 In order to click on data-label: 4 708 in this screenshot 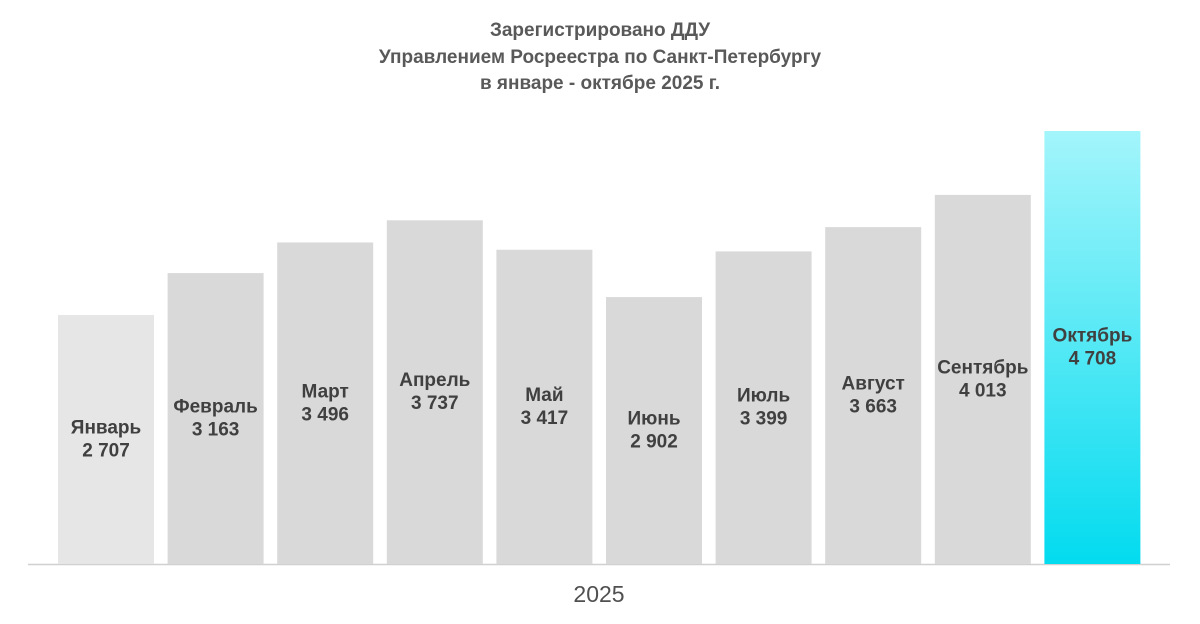, I will do `click(1093, 359)`.